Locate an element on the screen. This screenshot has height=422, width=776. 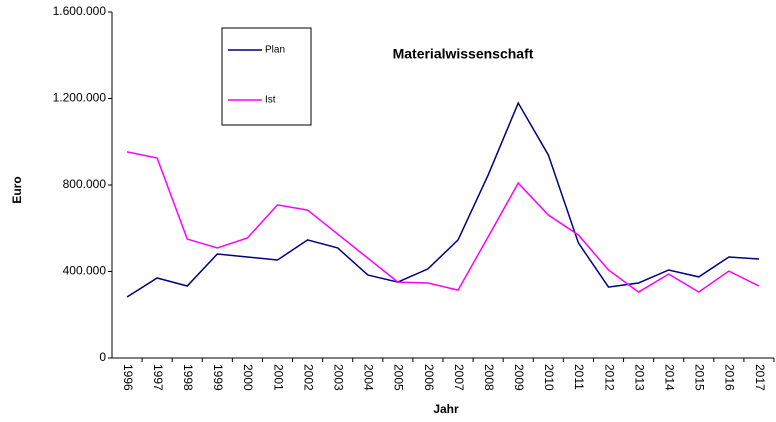
y-tick-label: 0 is located at coordinates (102, 357).